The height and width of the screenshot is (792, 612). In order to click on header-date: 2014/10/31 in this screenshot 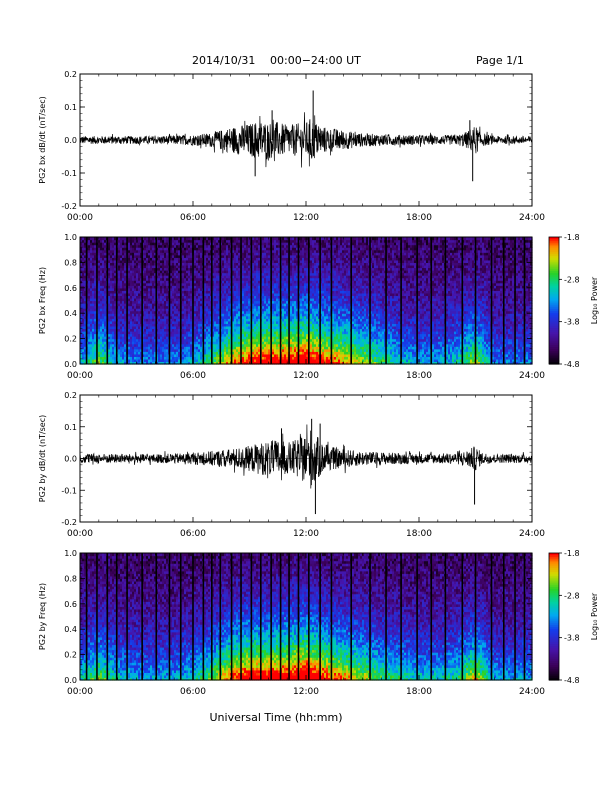, I will do `click(223, 60)`.